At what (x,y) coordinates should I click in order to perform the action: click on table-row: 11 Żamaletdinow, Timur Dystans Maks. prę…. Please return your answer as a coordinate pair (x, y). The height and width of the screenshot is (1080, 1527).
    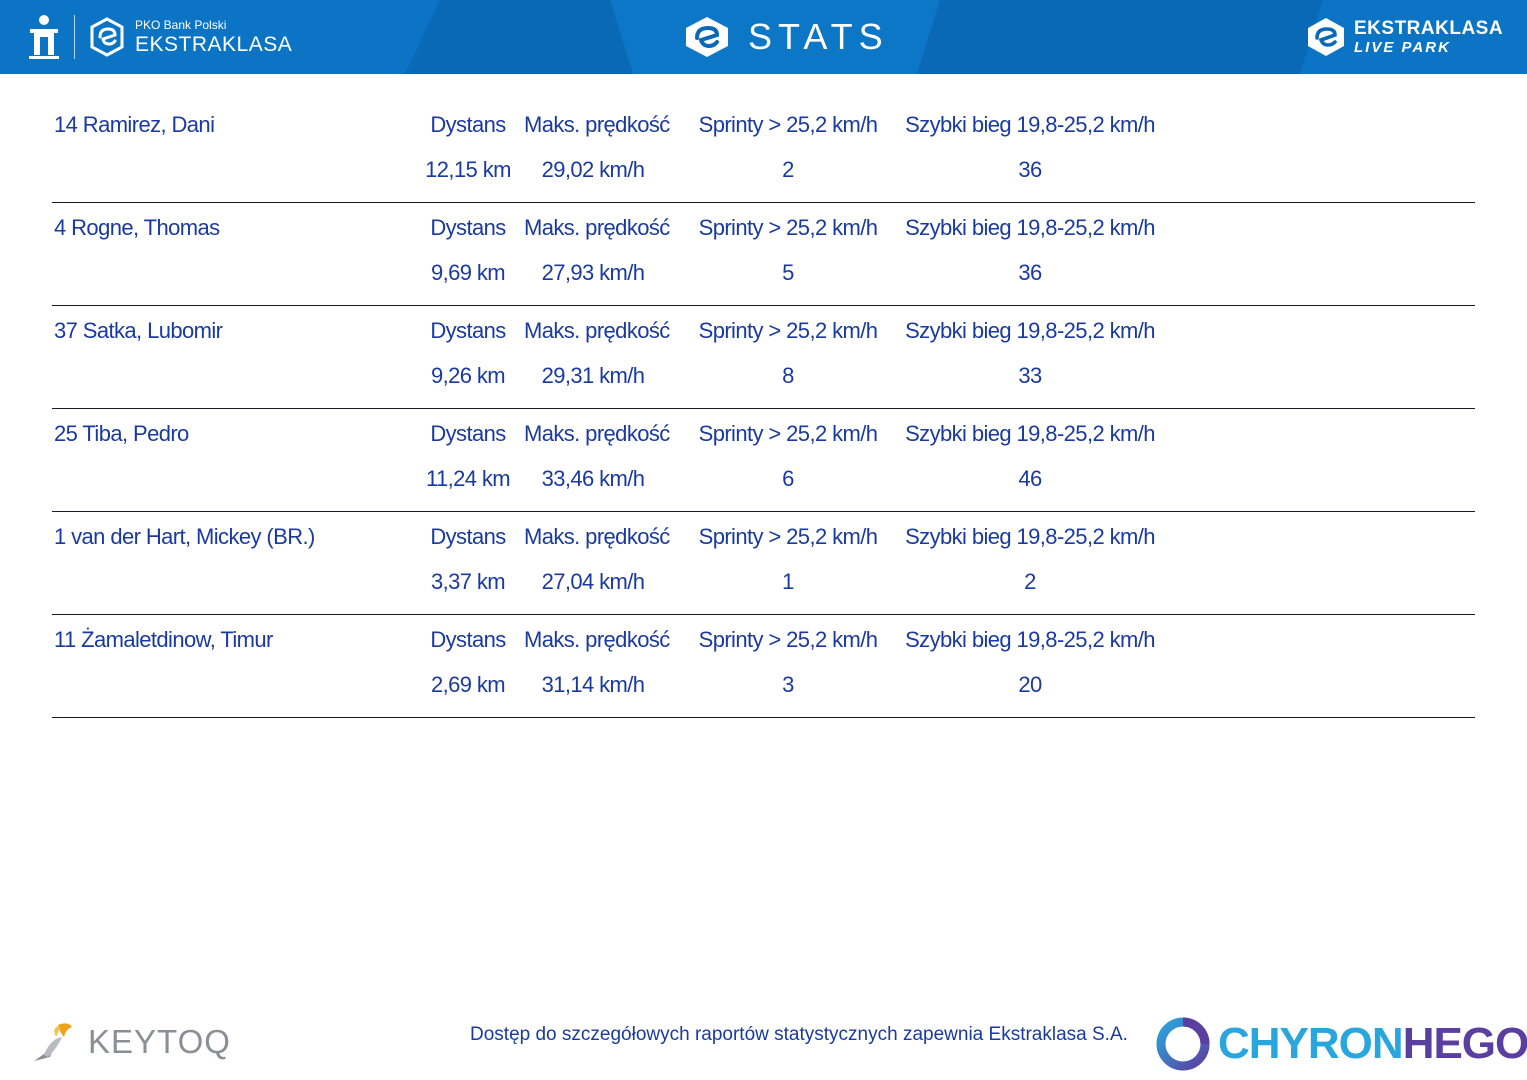
    Looking at the image, I should click on (763, 666).